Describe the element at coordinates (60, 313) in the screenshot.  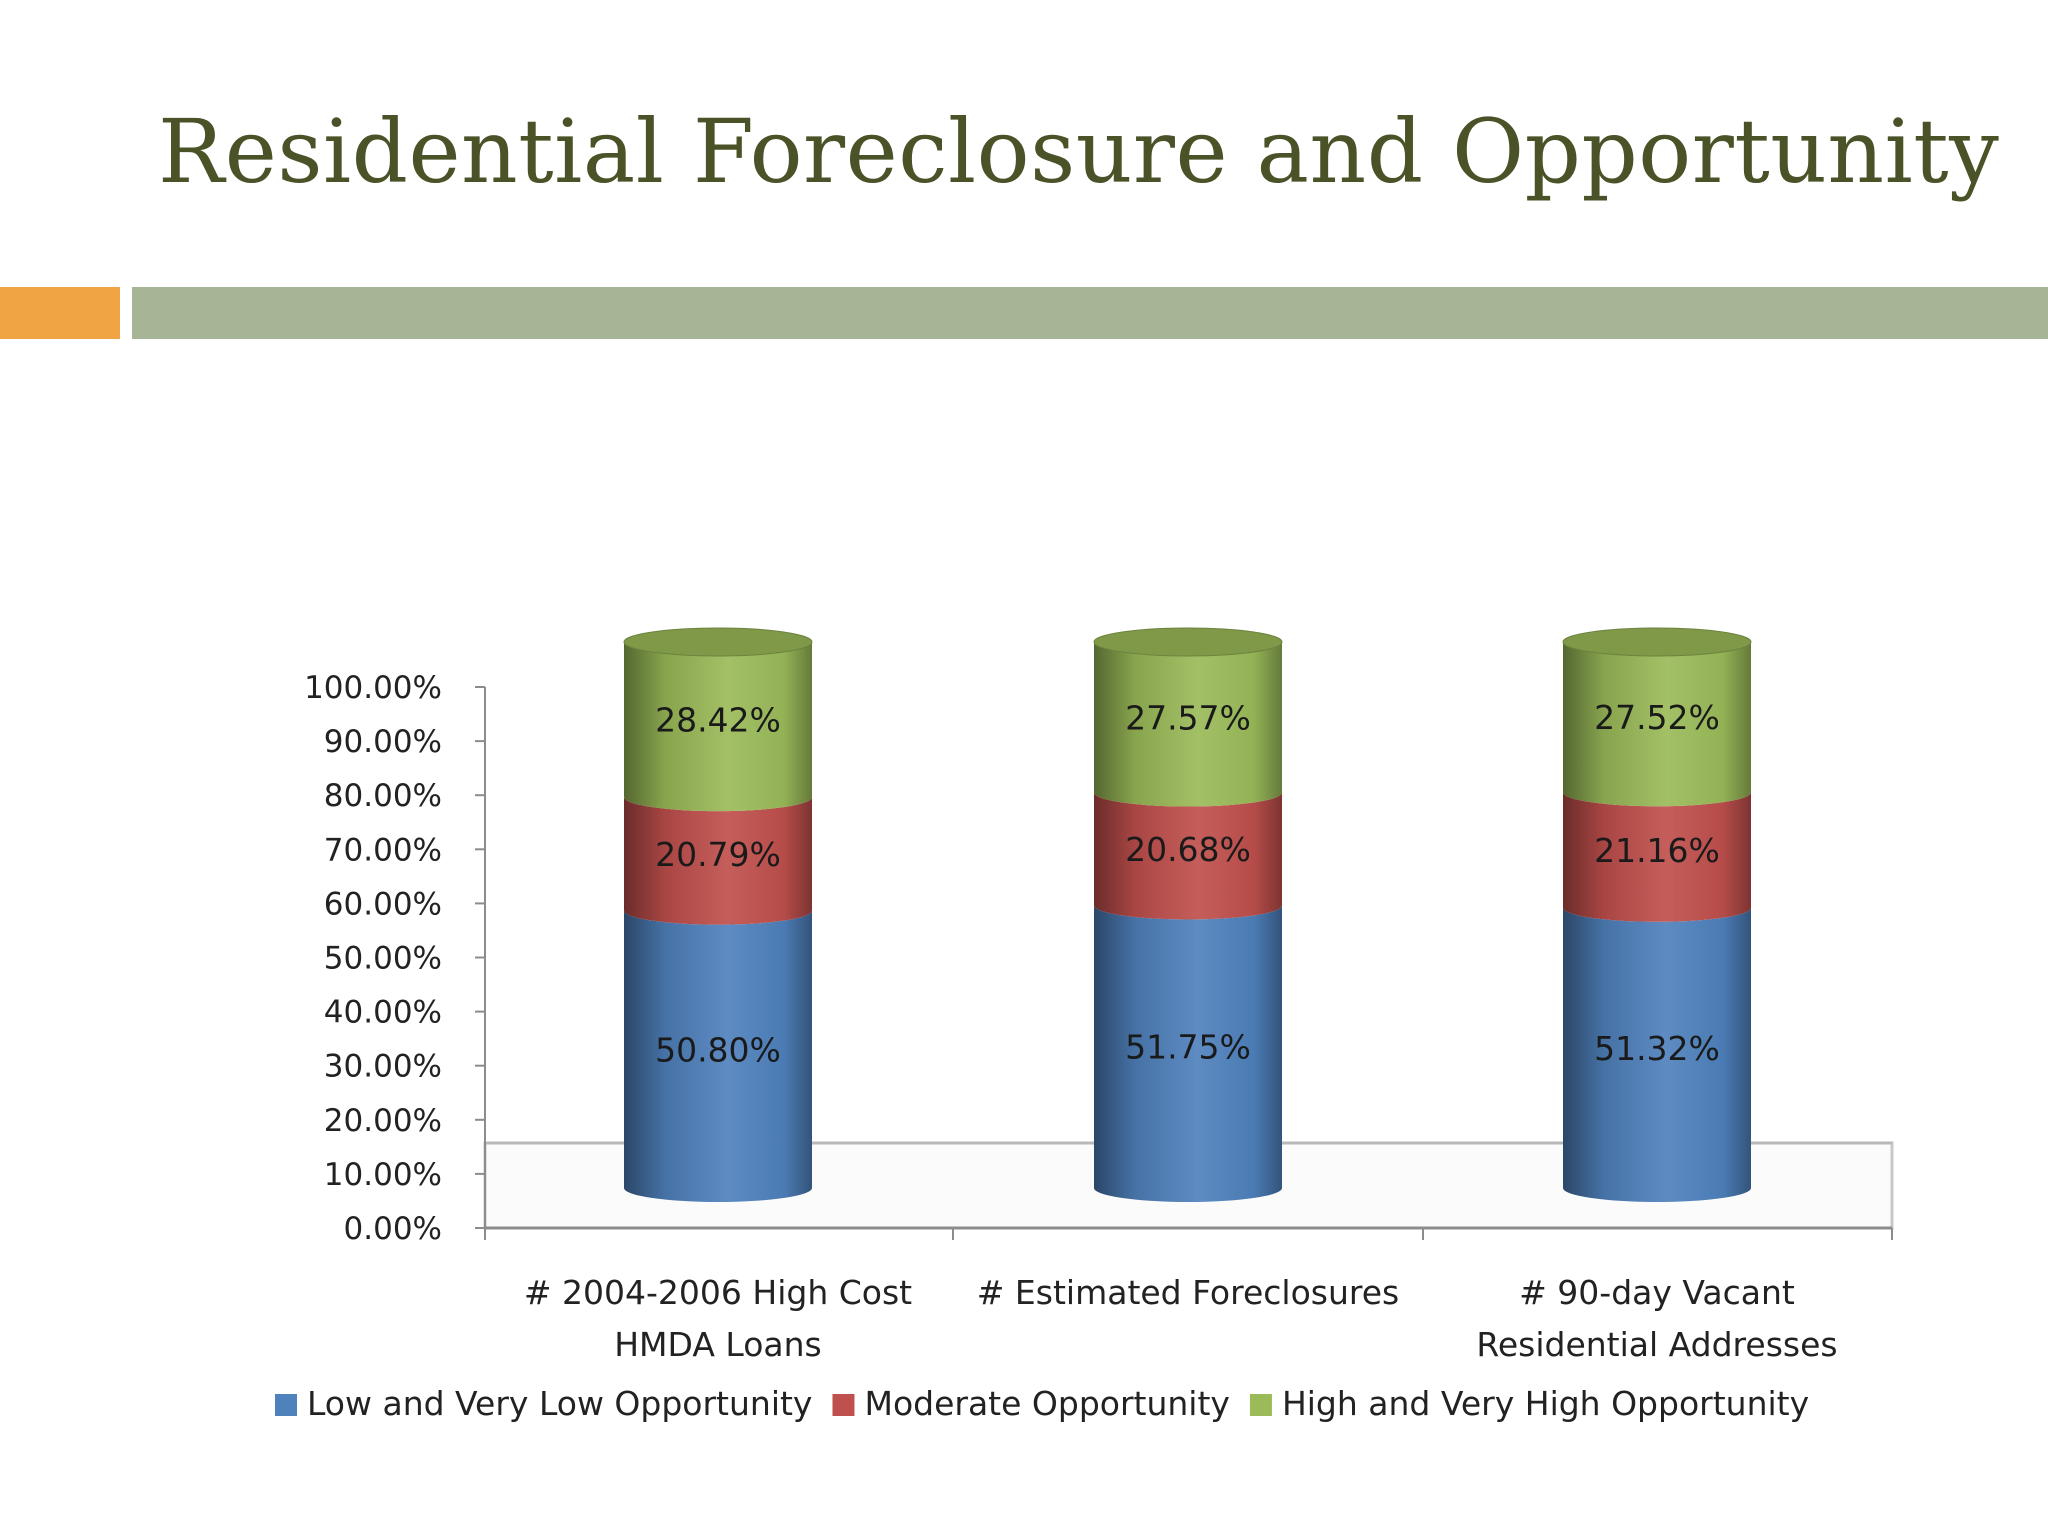
I see `accent-bar-orange` at that location.